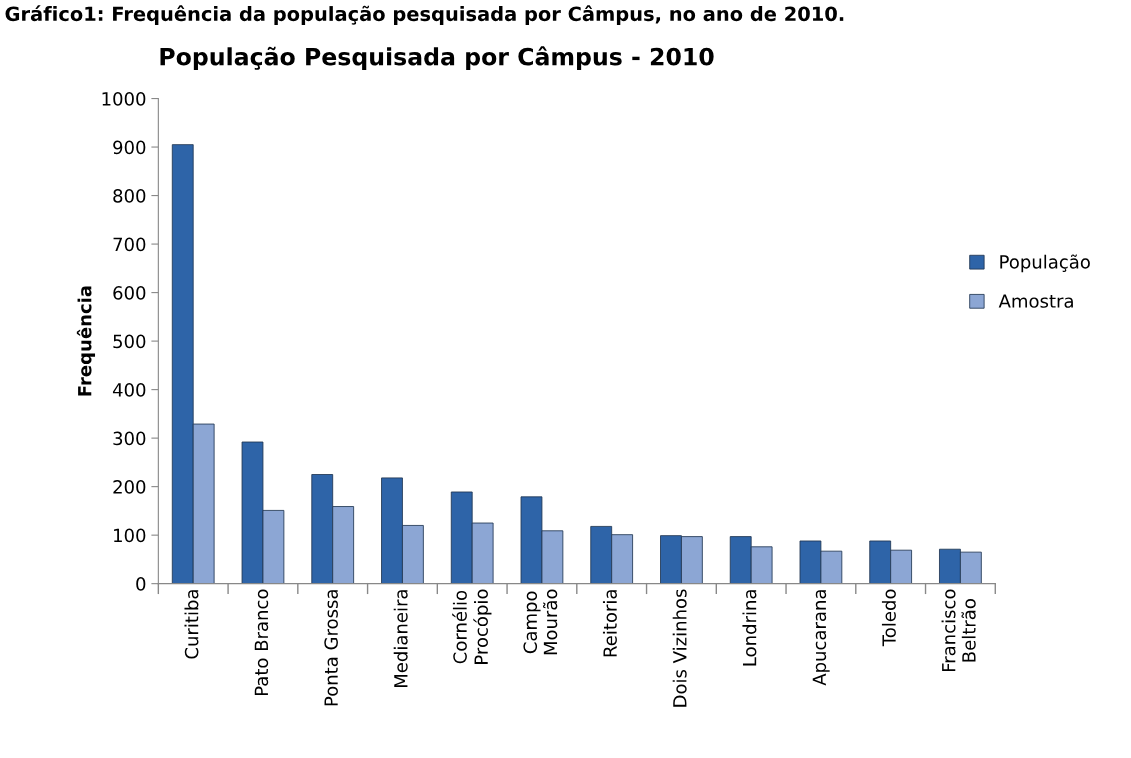 The width and height of the screenshot is (1131, 758). What do you see at coordinates (129, 487) in the screenshot?
I see `y-tick-label: 200` at bounding box center [129, 487].